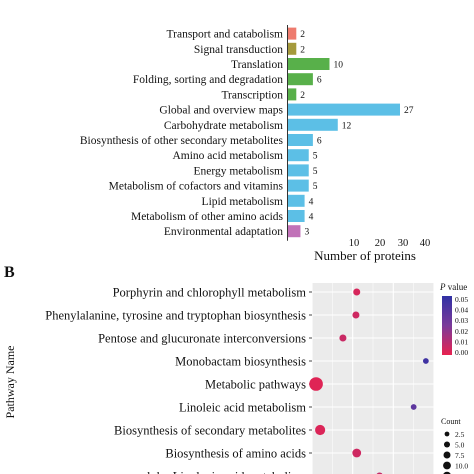  I want to click on color-legend-tick-label: 0.00, so click(461, 352).